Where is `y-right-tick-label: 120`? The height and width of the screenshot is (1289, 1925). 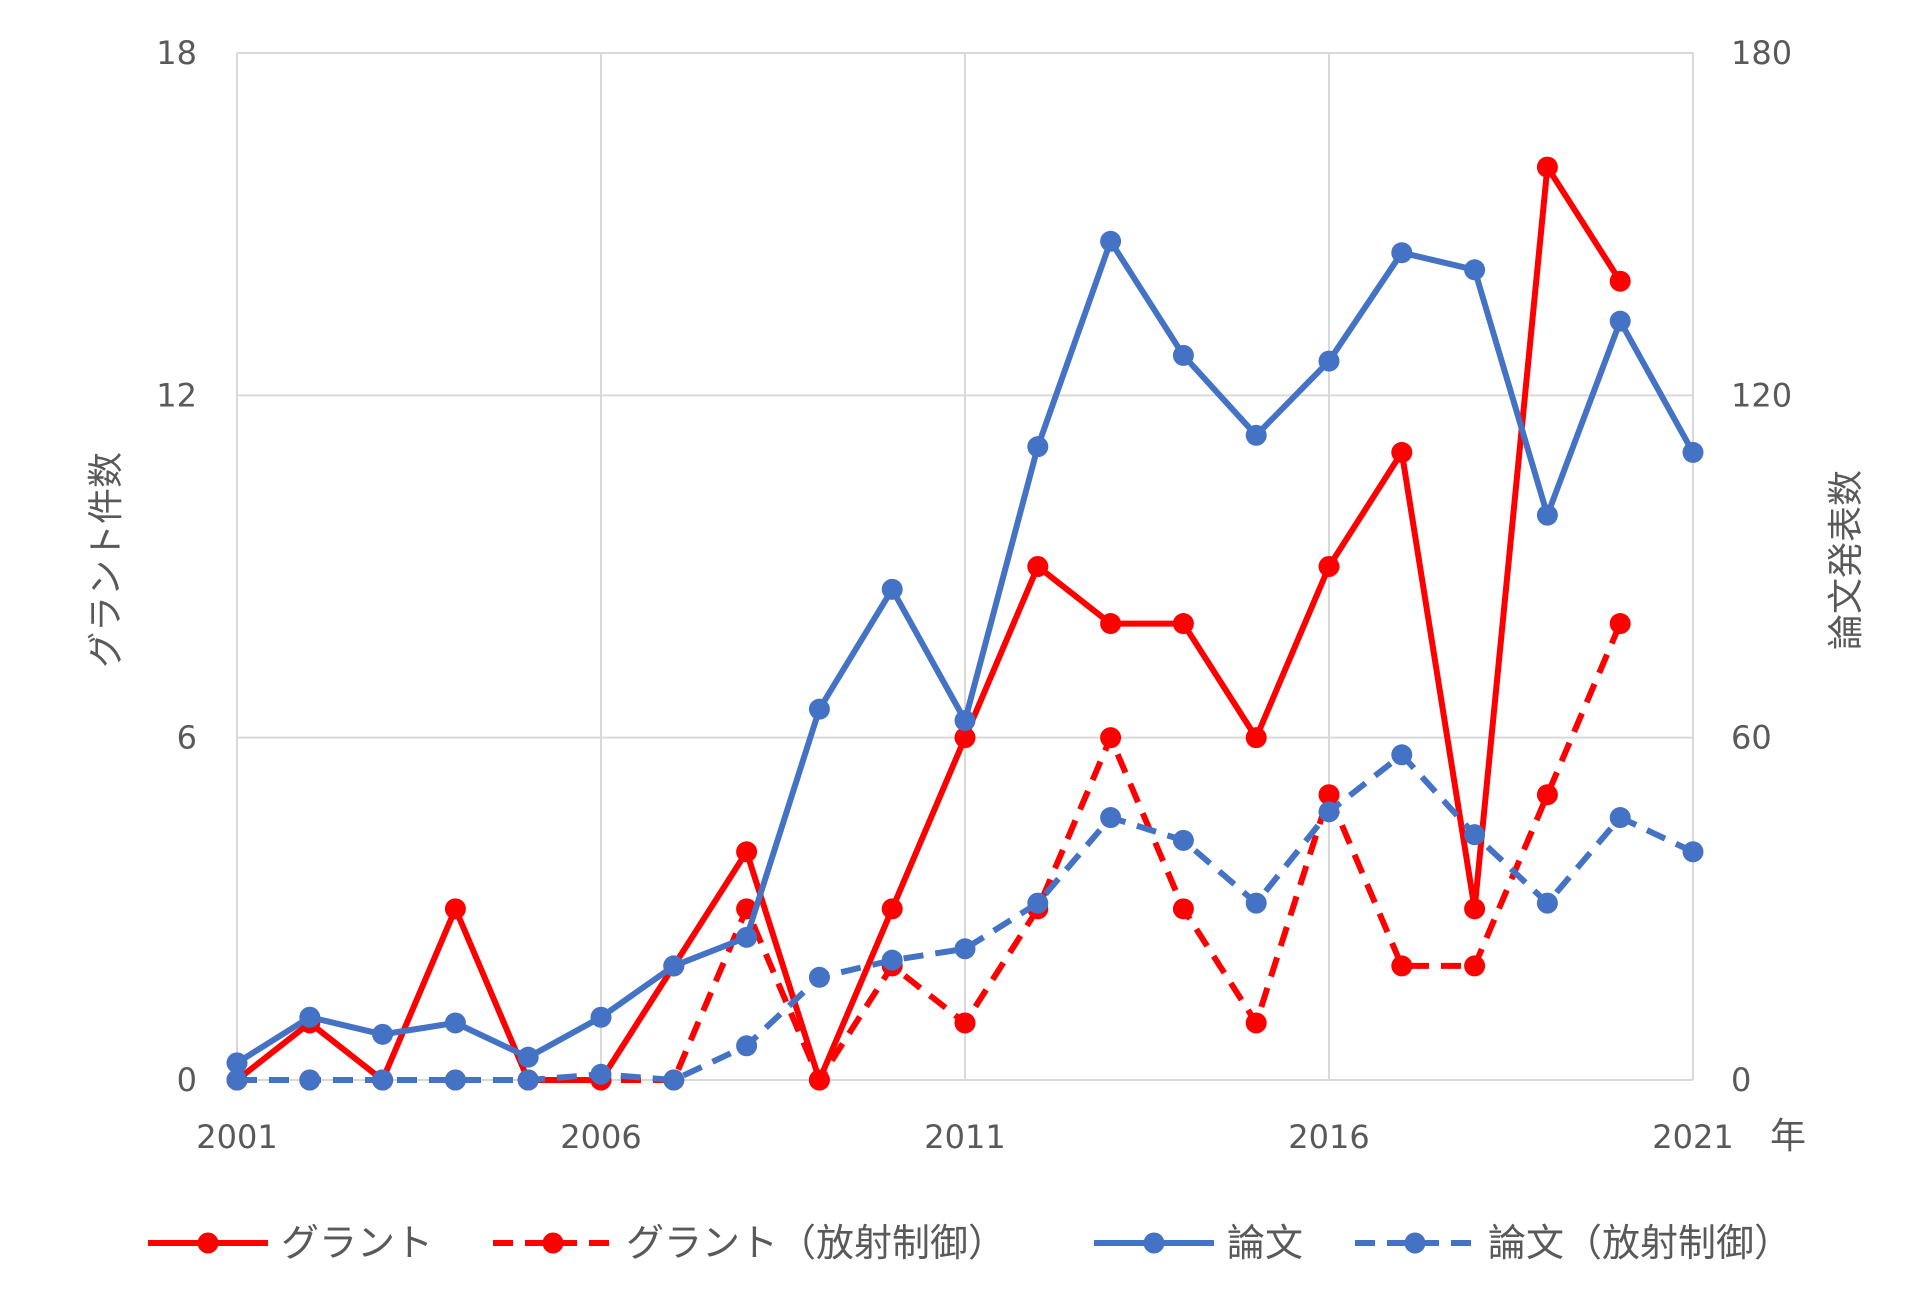
y-right-tick-label: 120 is located at coordinates (1761, 395).